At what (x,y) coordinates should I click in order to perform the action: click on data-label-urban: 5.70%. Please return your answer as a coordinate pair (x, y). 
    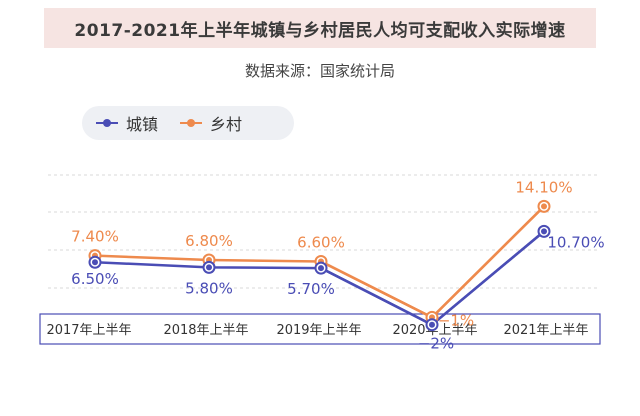
    Looking at the image, I should click on (311, 289).